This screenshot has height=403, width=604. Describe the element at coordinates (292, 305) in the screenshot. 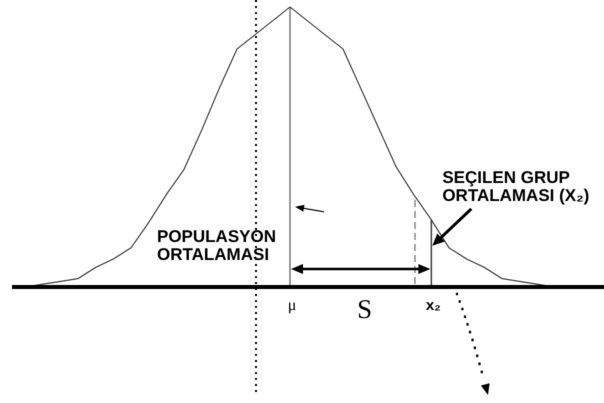

I see `x-tick-label: μ` at that location.